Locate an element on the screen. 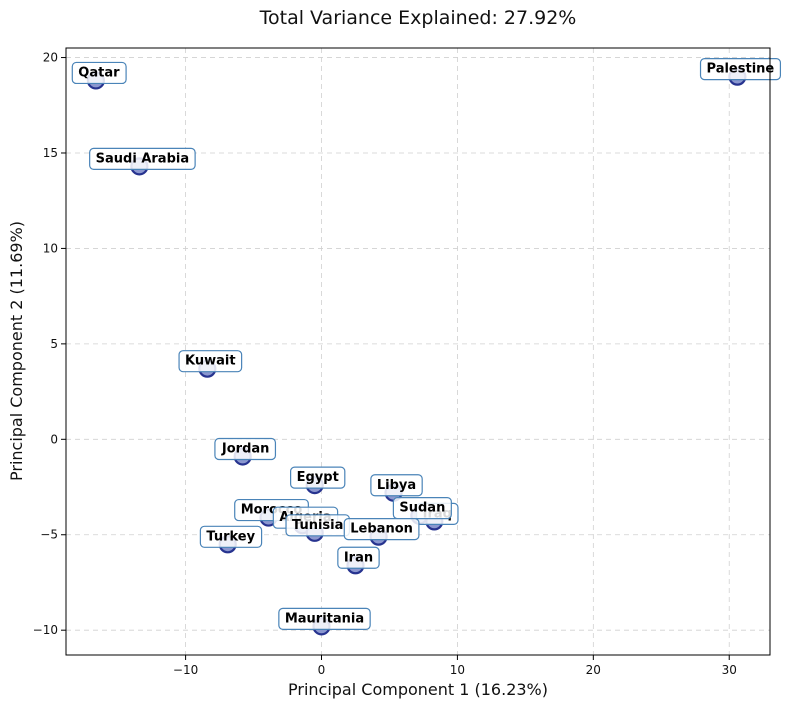 Image resolution: width=793 pixels, height=707 pixels. x-tick-label: 30 is located at coordinates (729, 670).